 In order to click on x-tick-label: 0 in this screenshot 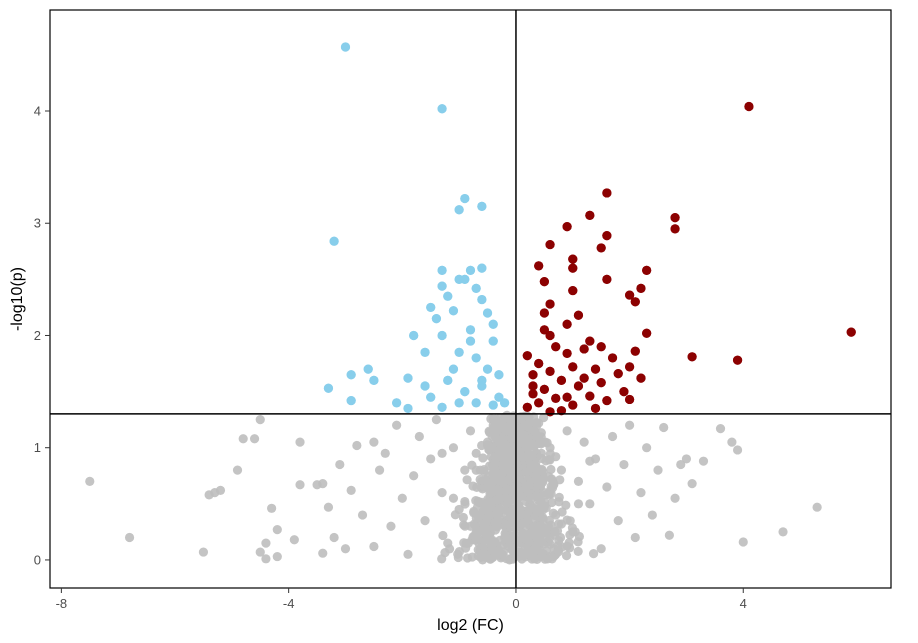, I will do `click(515, 603)`.